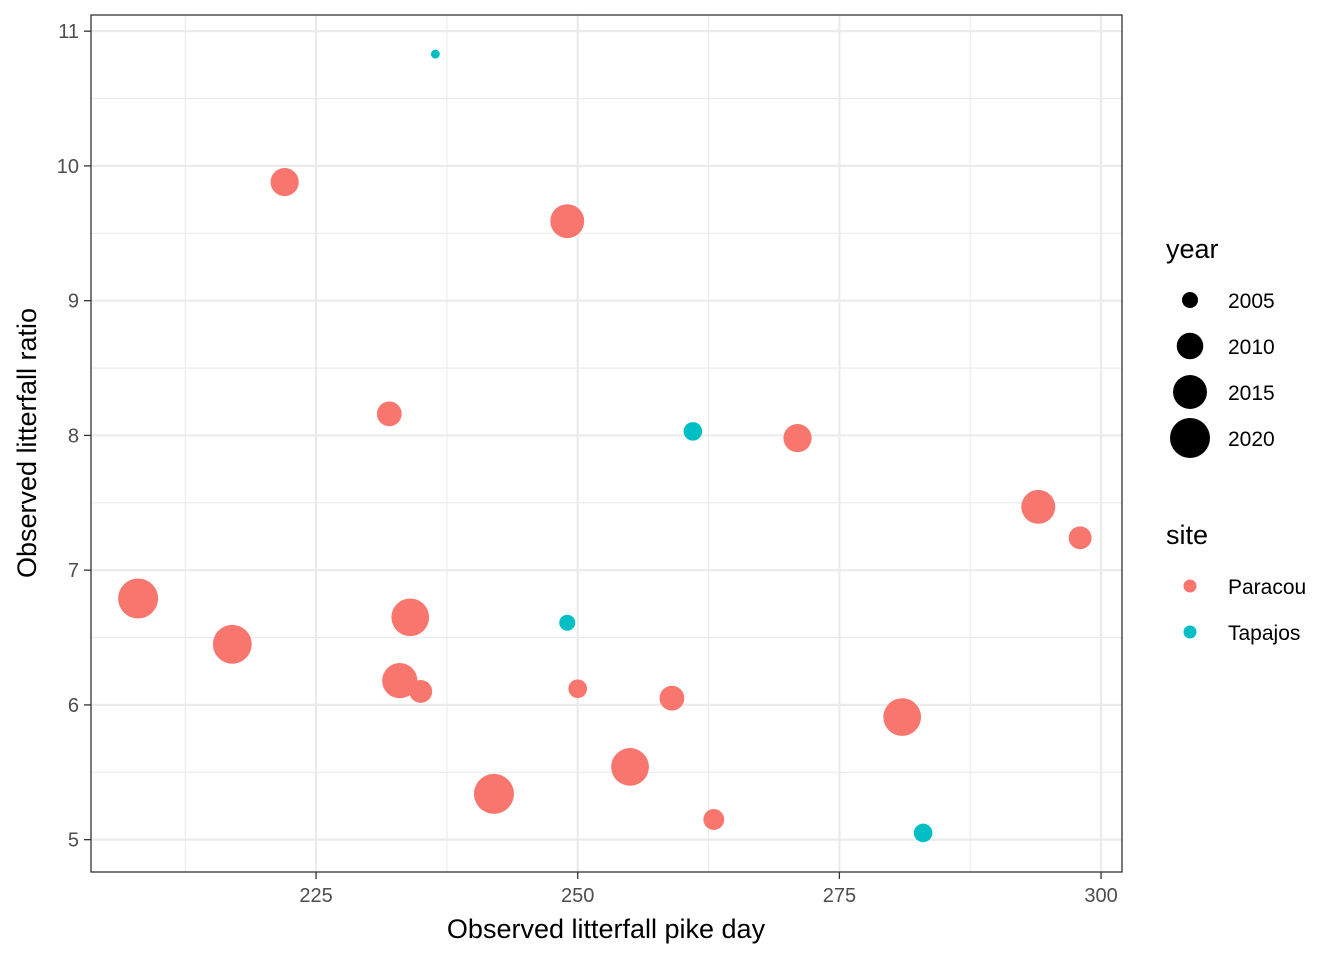  I want to click on size-legend-label: 2005, so click(1251, 301).